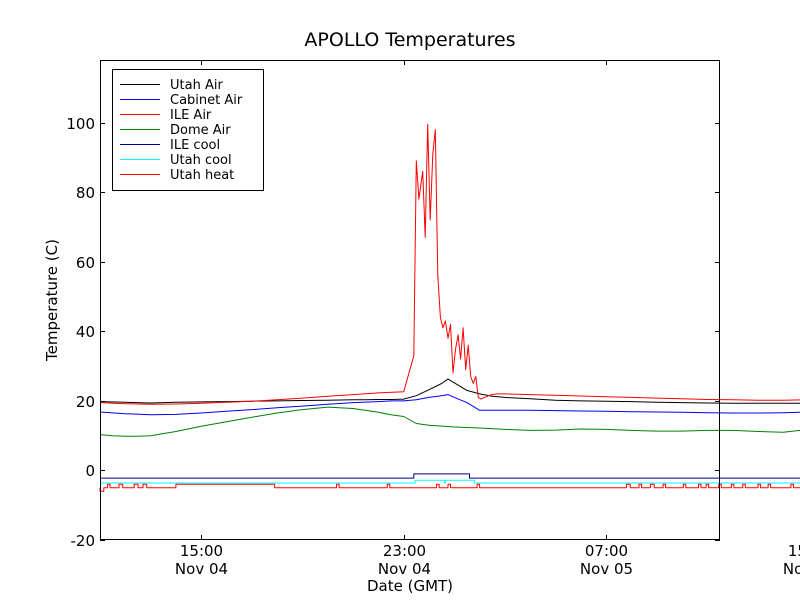 The width and height of the screenshot is (800, 600). I want to click on legend-label-cabinet-air: Cabinet Air, so click(206, 100).